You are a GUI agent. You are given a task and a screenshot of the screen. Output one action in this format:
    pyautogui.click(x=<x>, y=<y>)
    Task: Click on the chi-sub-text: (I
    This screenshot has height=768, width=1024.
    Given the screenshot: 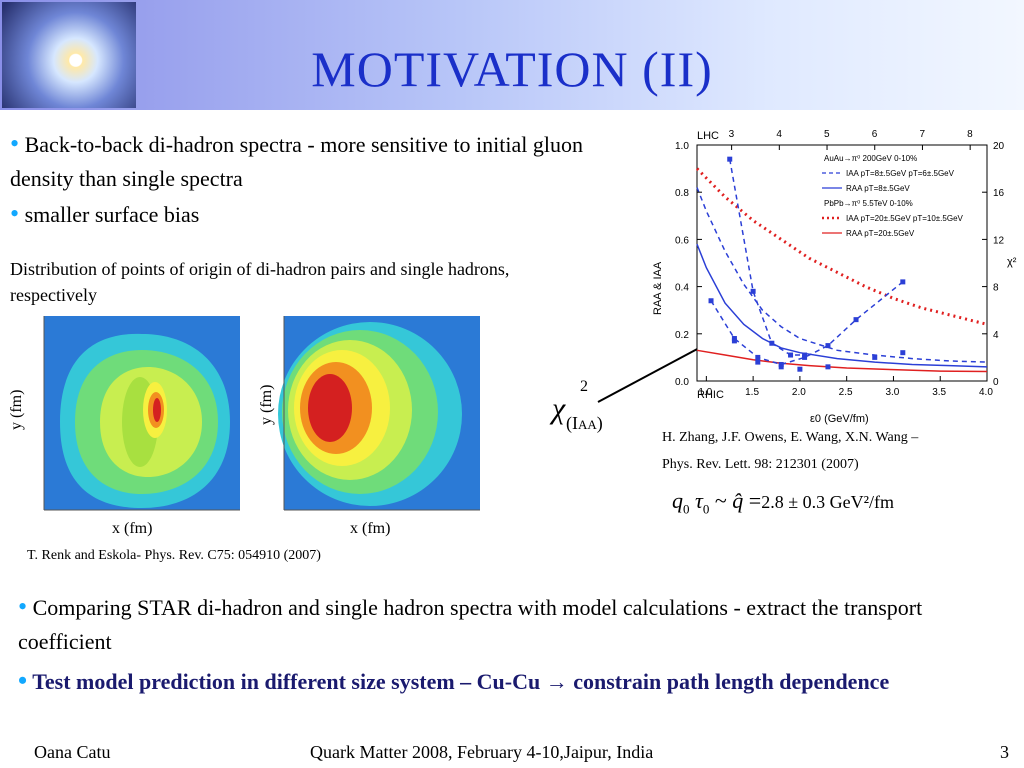 What is the action you would take?
    pyautogui.click(x=572, y=423)
    